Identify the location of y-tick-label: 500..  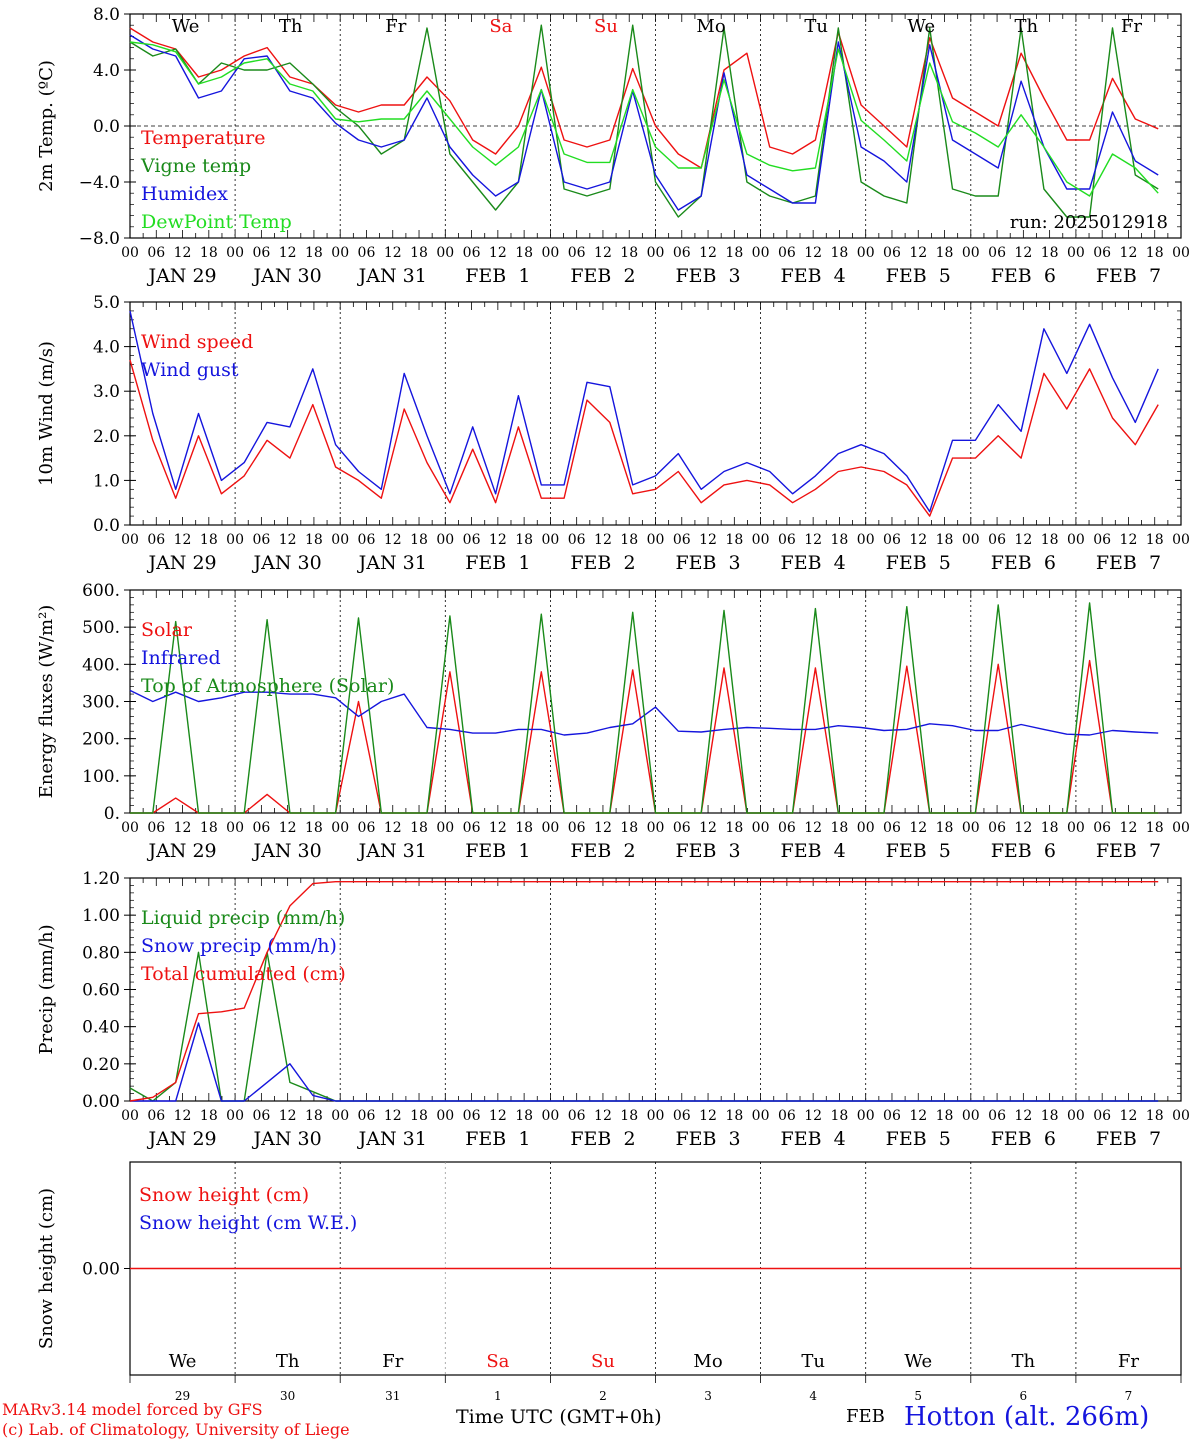
(101, 628).